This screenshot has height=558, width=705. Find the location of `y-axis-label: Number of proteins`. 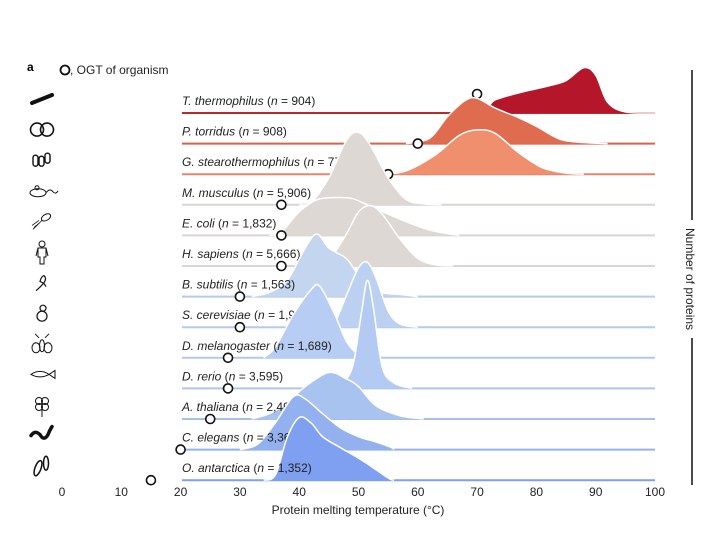

y-axis-label: Number of proteins is located at coordinates (690, 279).